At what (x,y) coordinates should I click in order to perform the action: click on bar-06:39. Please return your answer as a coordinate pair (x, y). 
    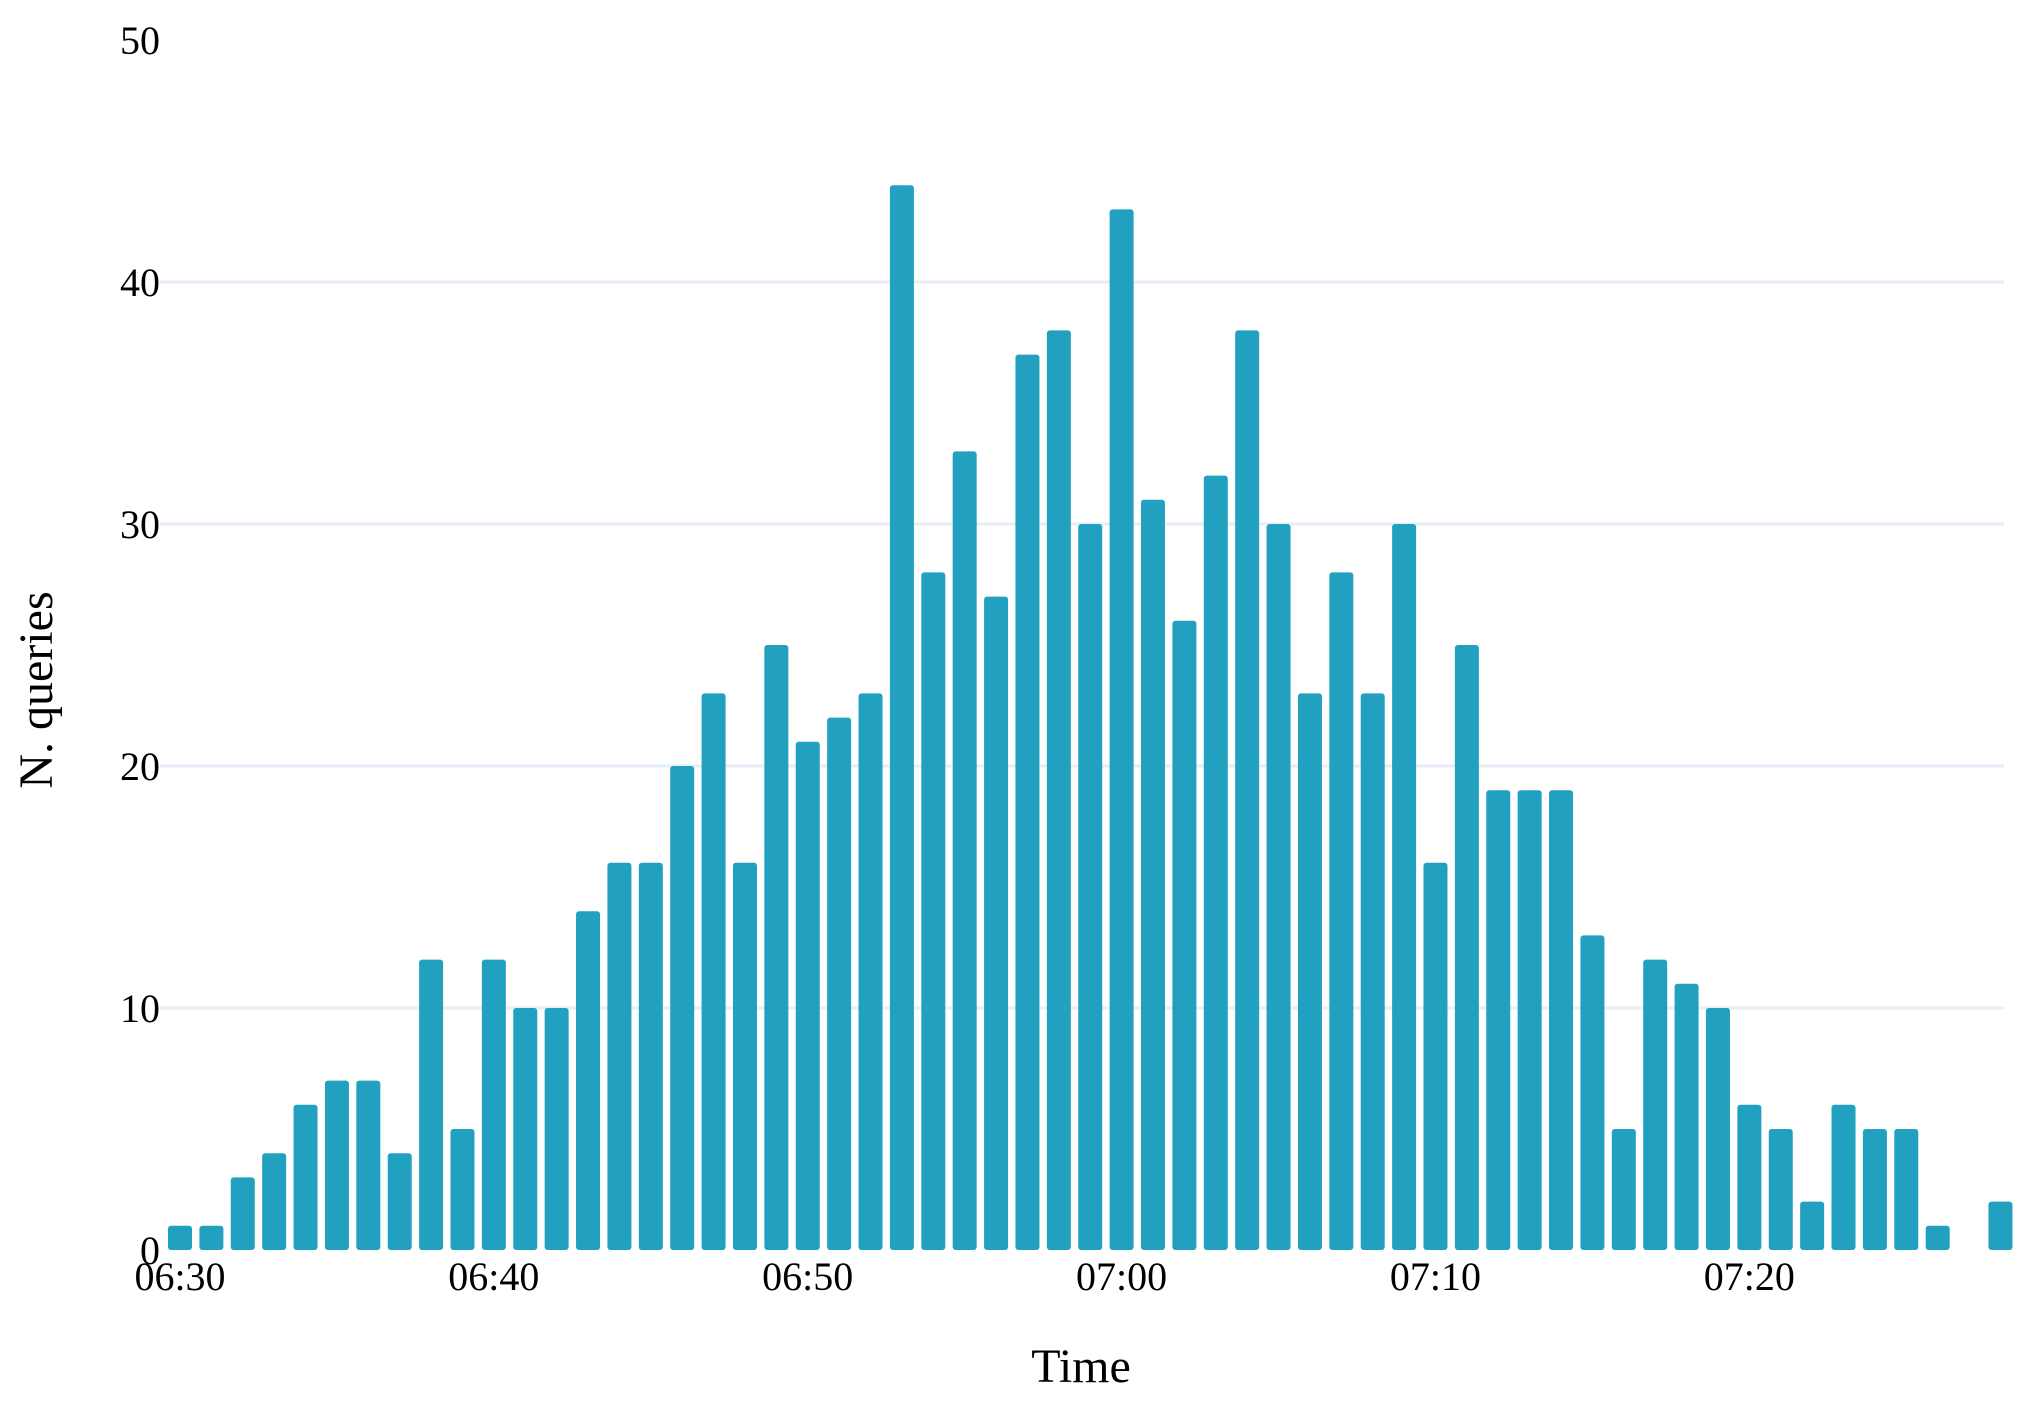
    Looking at the image, I should click on (462, 1189).